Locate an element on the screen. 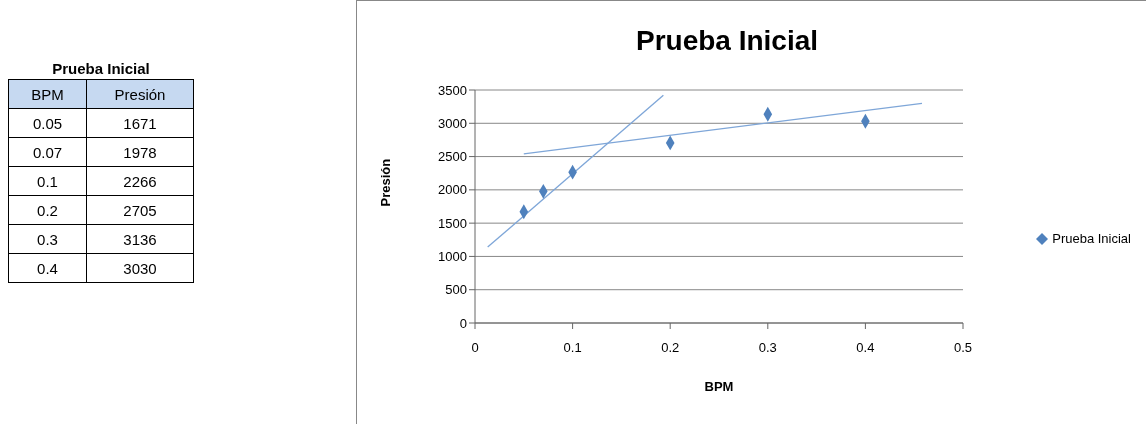 The image size is (1146, 424). legend-label: Prueba Inicial is located at coordinates (1091, 238).